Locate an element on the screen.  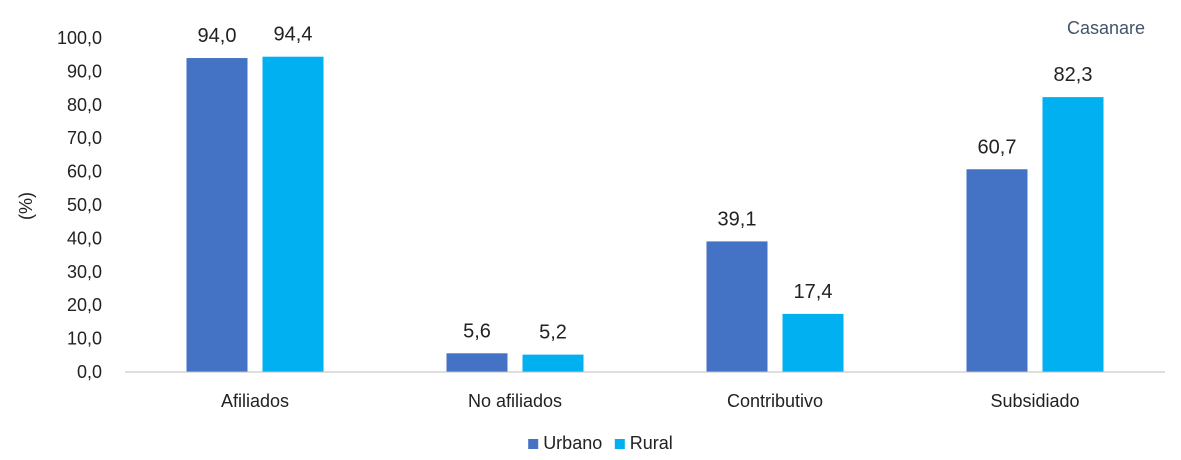
y-axis-title: (%) is located at coordinates (26, 206).